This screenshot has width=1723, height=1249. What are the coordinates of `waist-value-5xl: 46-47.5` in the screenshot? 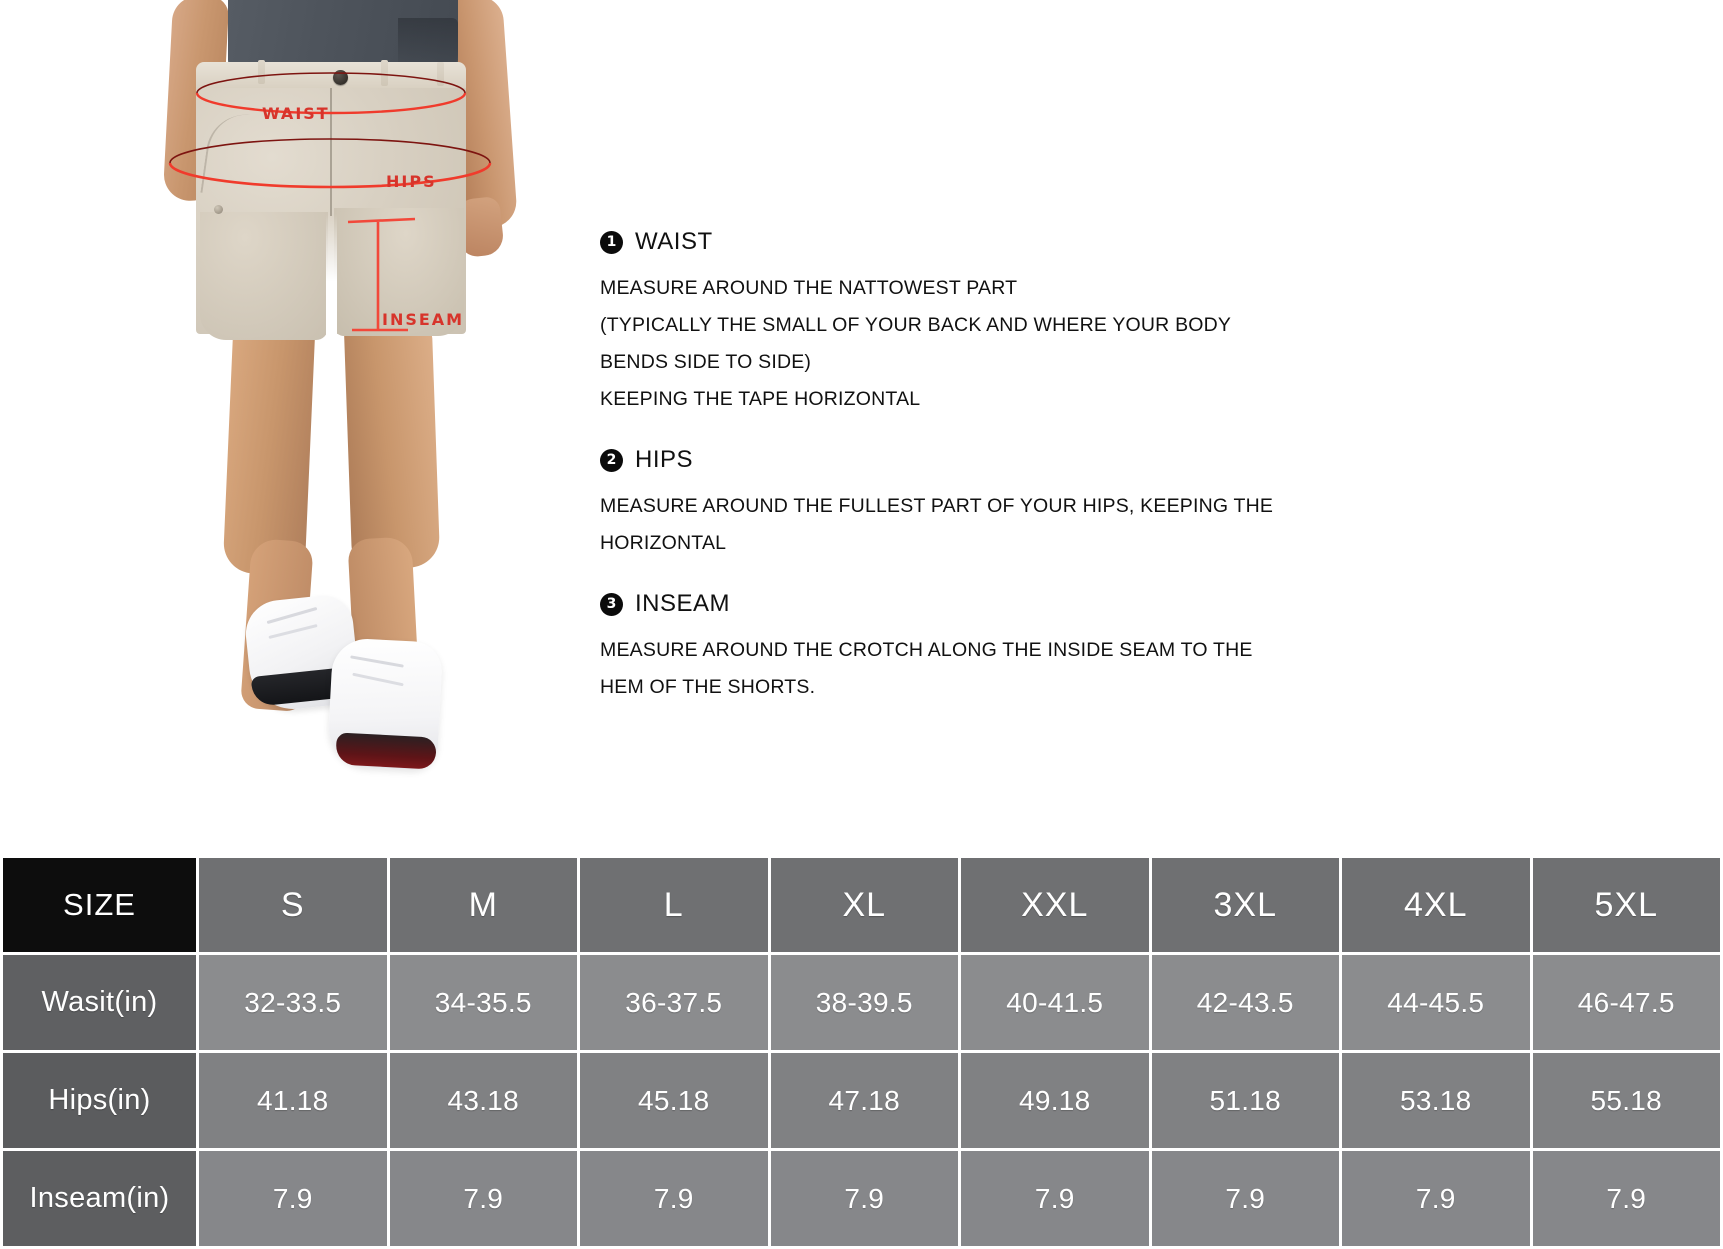 It's located at (1626, 1002).